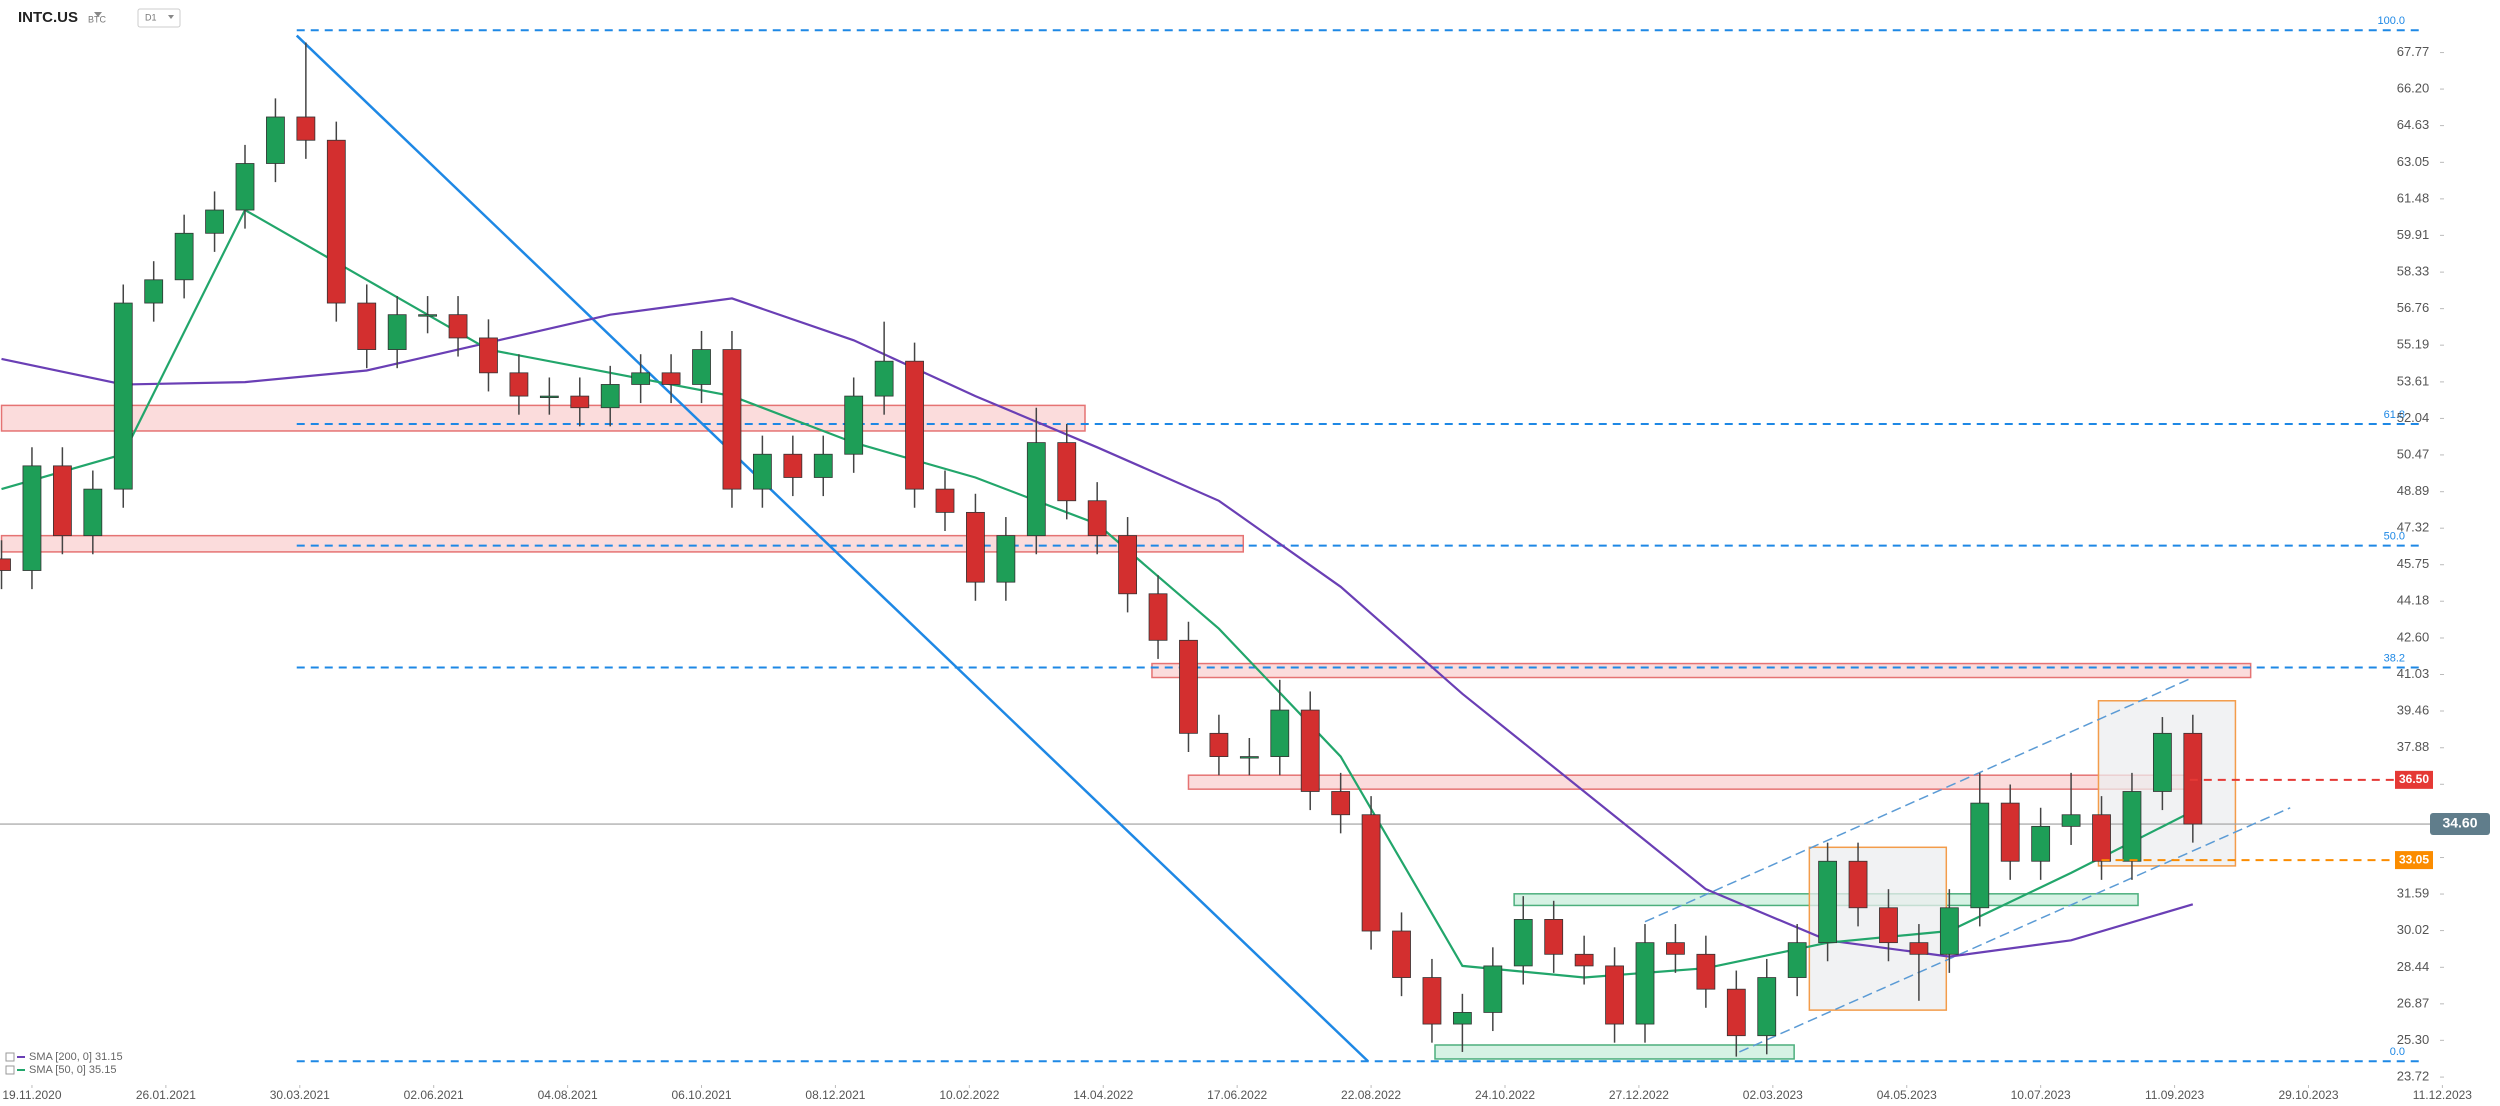  Describe the element at coordinates (2413, 709) in the screenshot. I see `y-tick-label: 39.46` at that location.